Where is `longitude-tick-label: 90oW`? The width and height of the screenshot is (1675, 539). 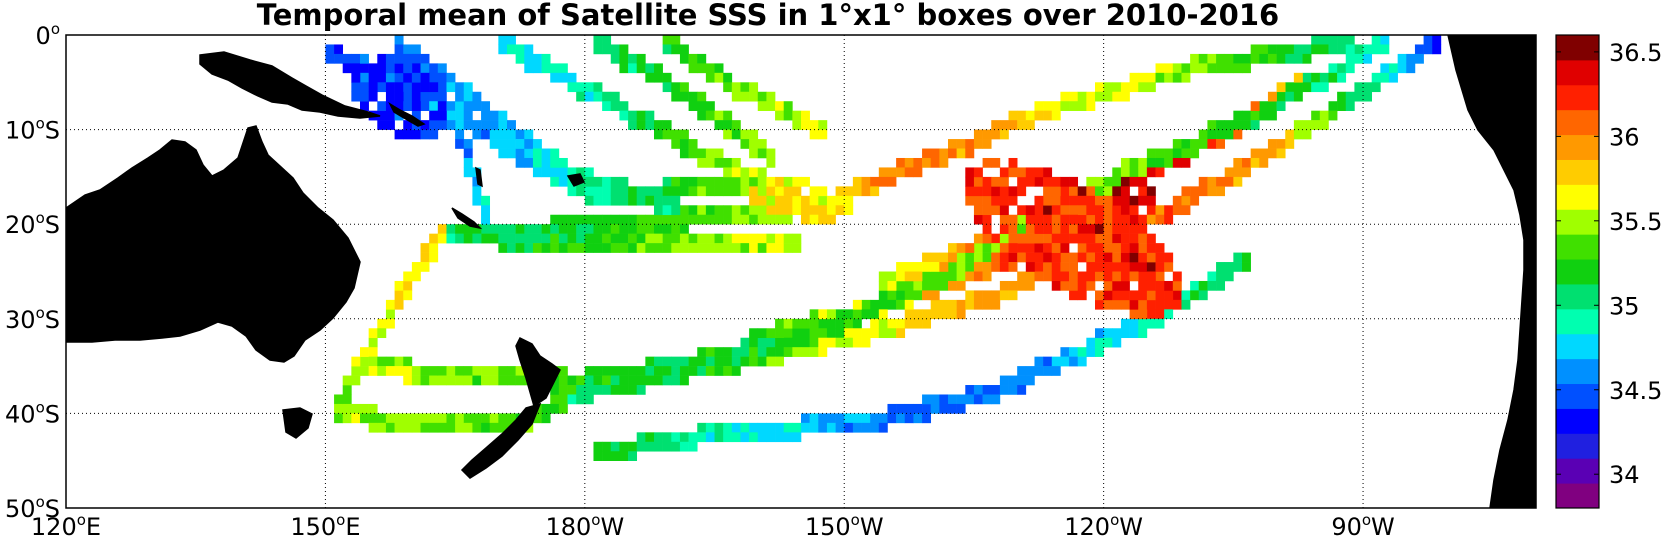
longitude-tick-label: 90oW is located at coordinates (1362, 525).